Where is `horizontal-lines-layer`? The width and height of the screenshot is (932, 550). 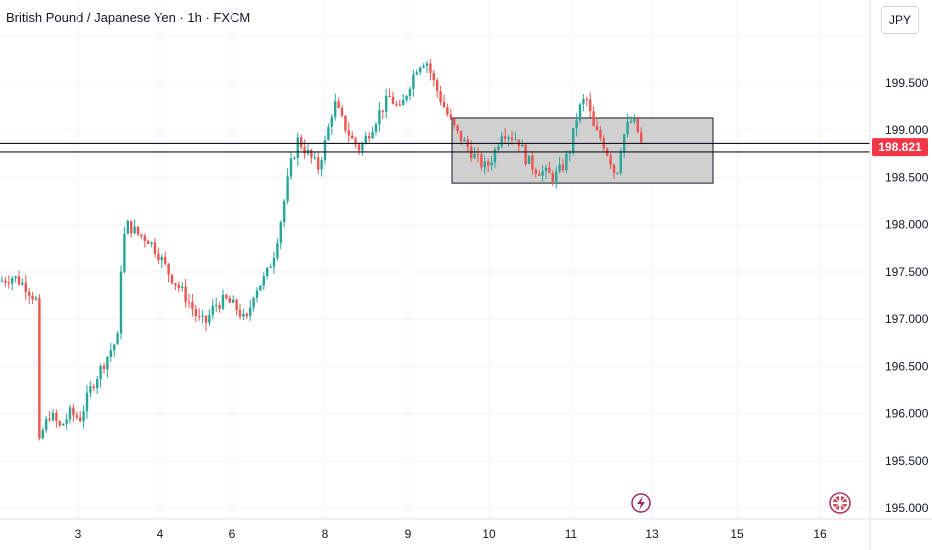 horizontal-lines-layer is located at coordinates (435, 147).